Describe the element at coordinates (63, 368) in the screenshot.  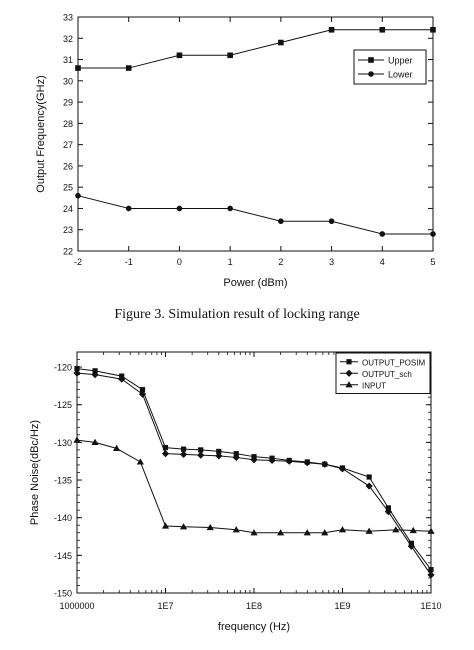
I see `y-tick-label: -120` at that location.